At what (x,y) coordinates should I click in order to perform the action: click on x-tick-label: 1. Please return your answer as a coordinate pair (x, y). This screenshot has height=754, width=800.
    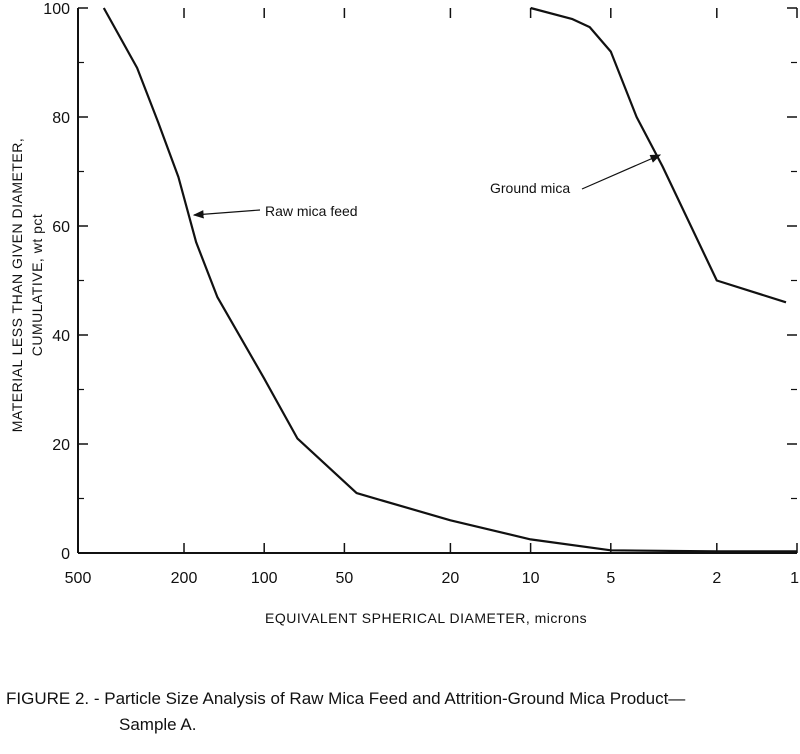
    Looking at the image, I should click on (794, 578).